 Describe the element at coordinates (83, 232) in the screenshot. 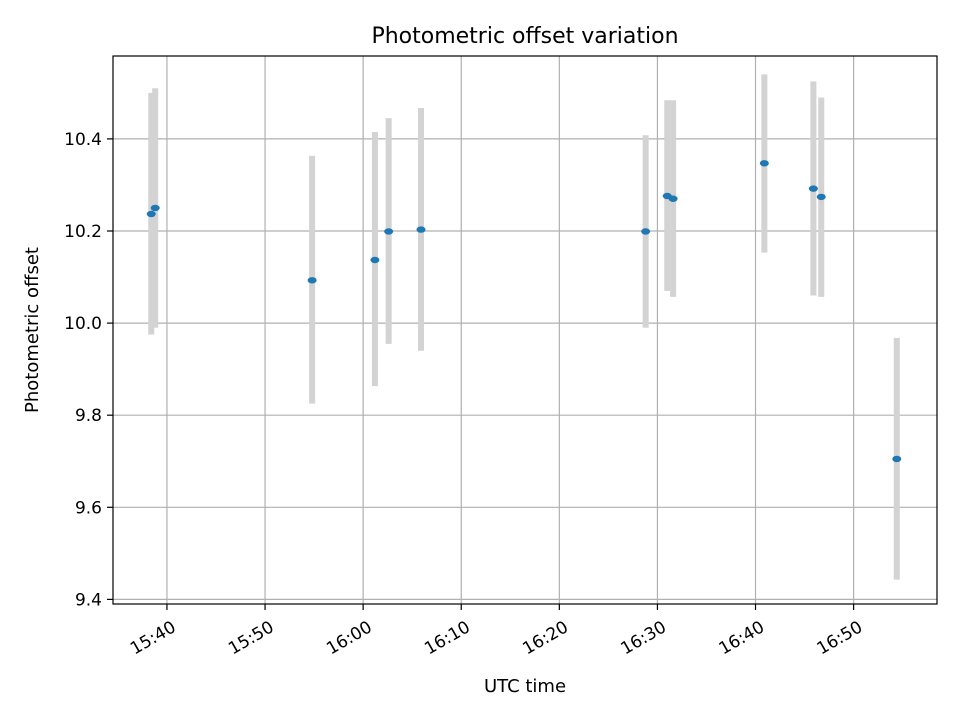

I see `y-tick-label: 10.2` at that location.